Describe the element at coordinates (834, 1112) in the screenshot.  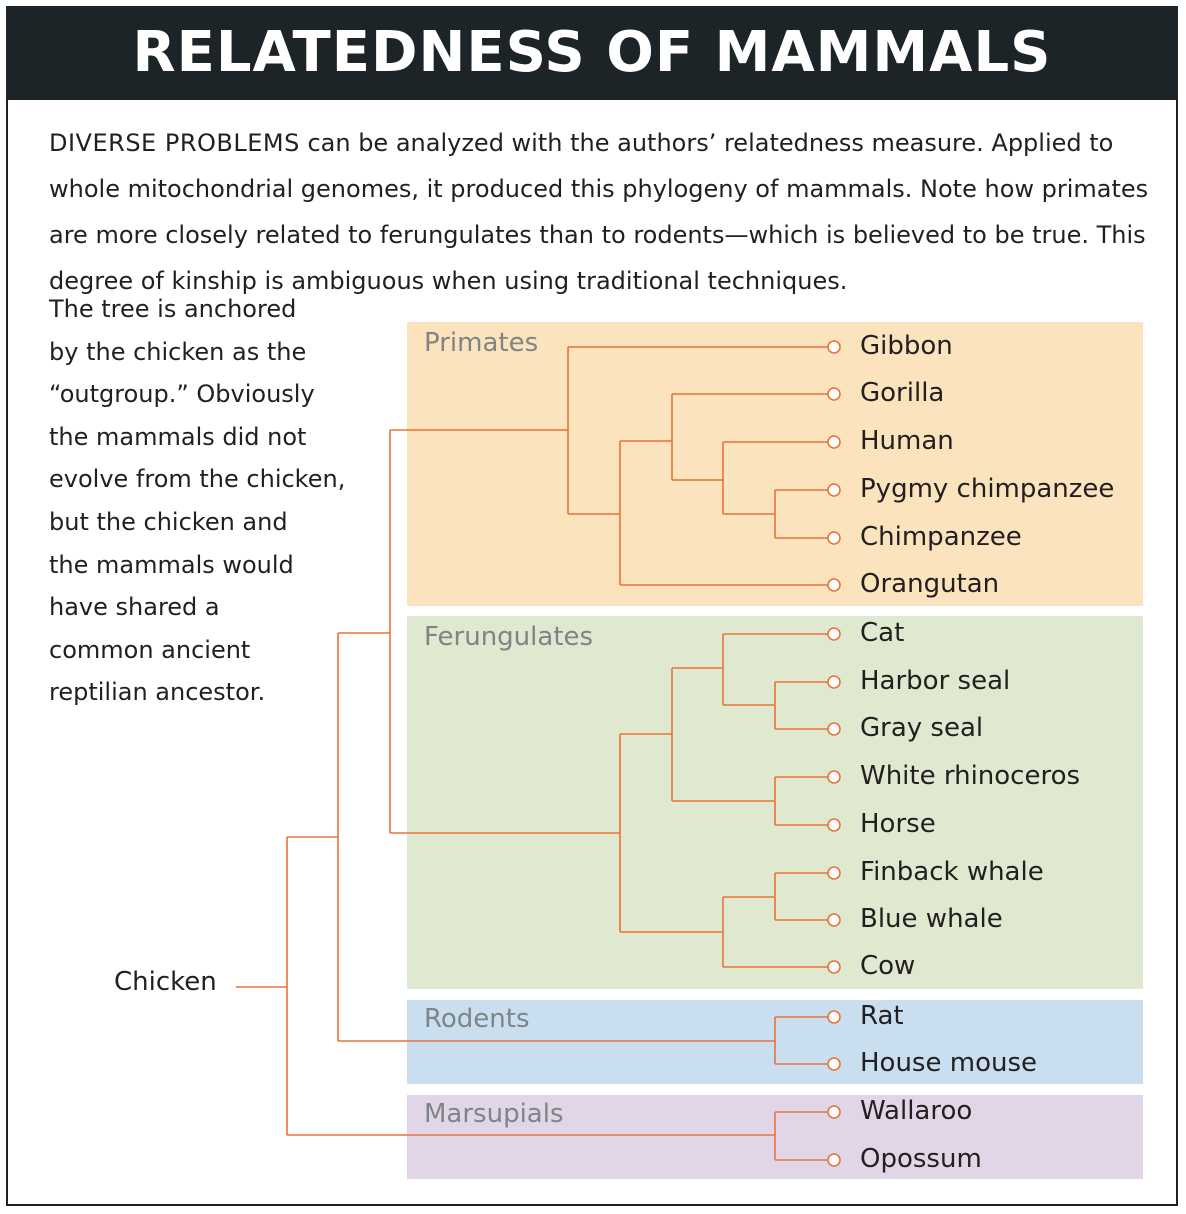
I see `leaf-node-wallaroo` at that location.